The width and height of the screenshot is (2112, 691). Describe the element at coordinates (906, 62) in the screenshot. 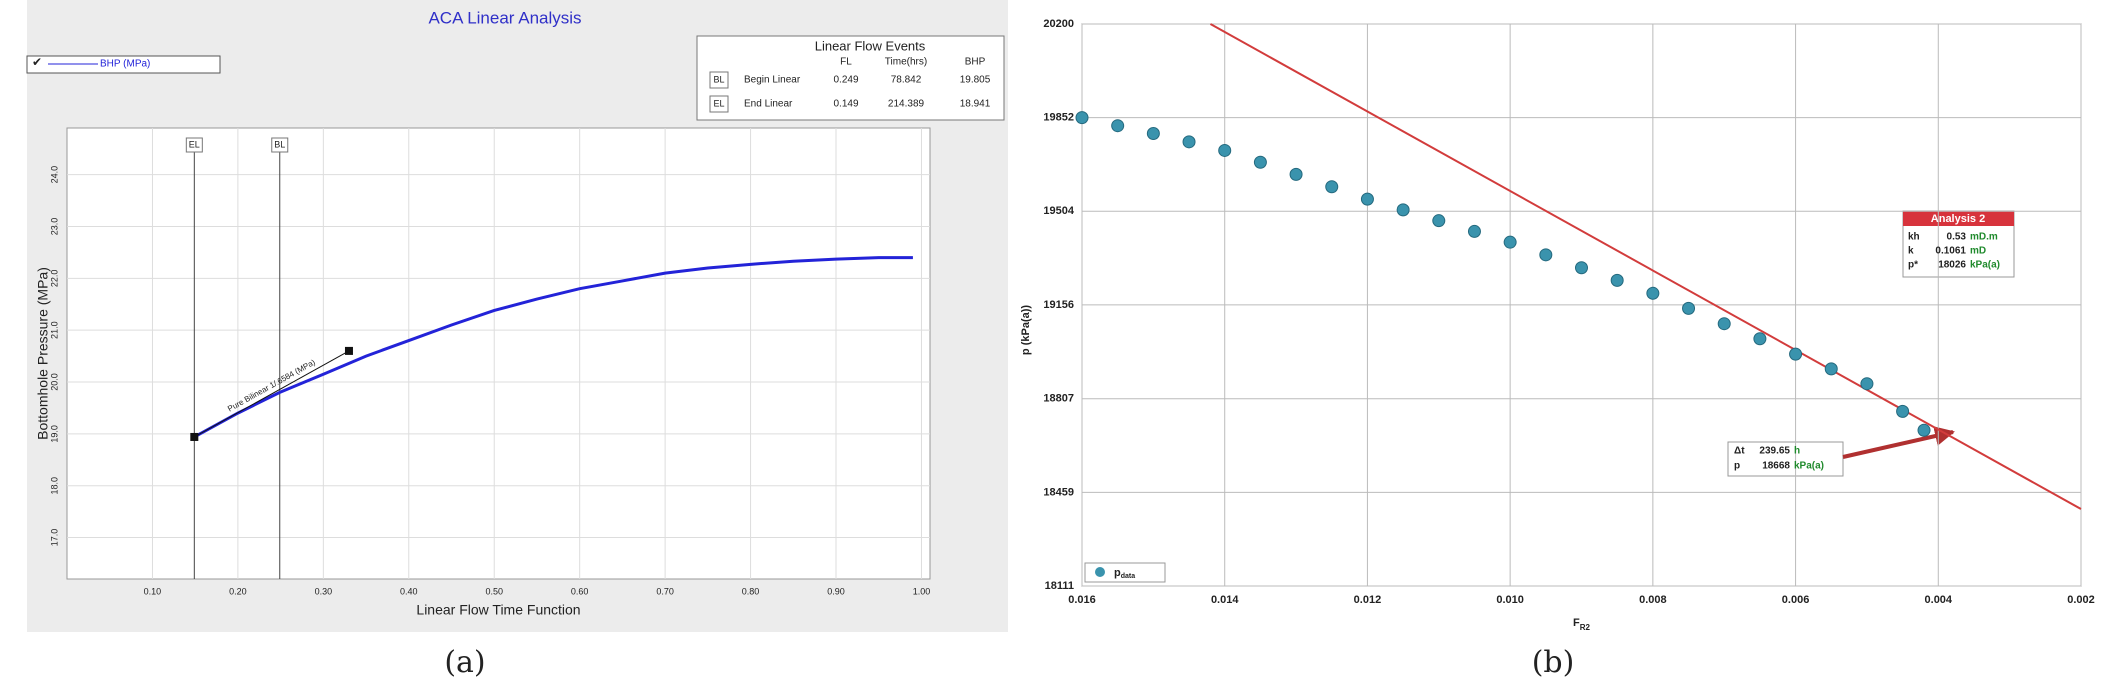

I see `table-header: Time(hrs)` at that location.